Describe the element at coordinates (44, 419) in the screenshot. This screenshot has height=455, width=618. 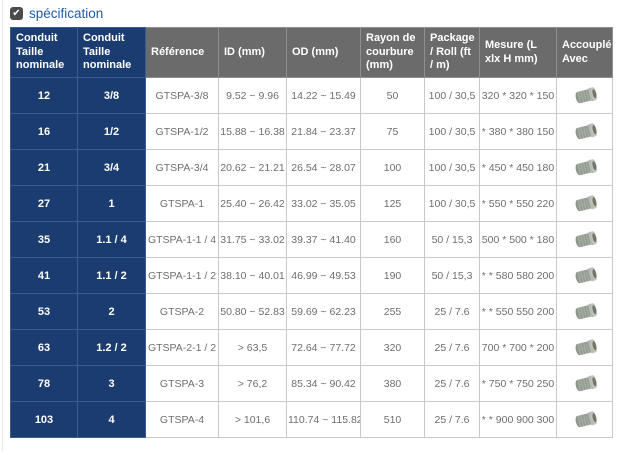
I see `cell-conduit-taille-nominale-mm: 103` at that location.